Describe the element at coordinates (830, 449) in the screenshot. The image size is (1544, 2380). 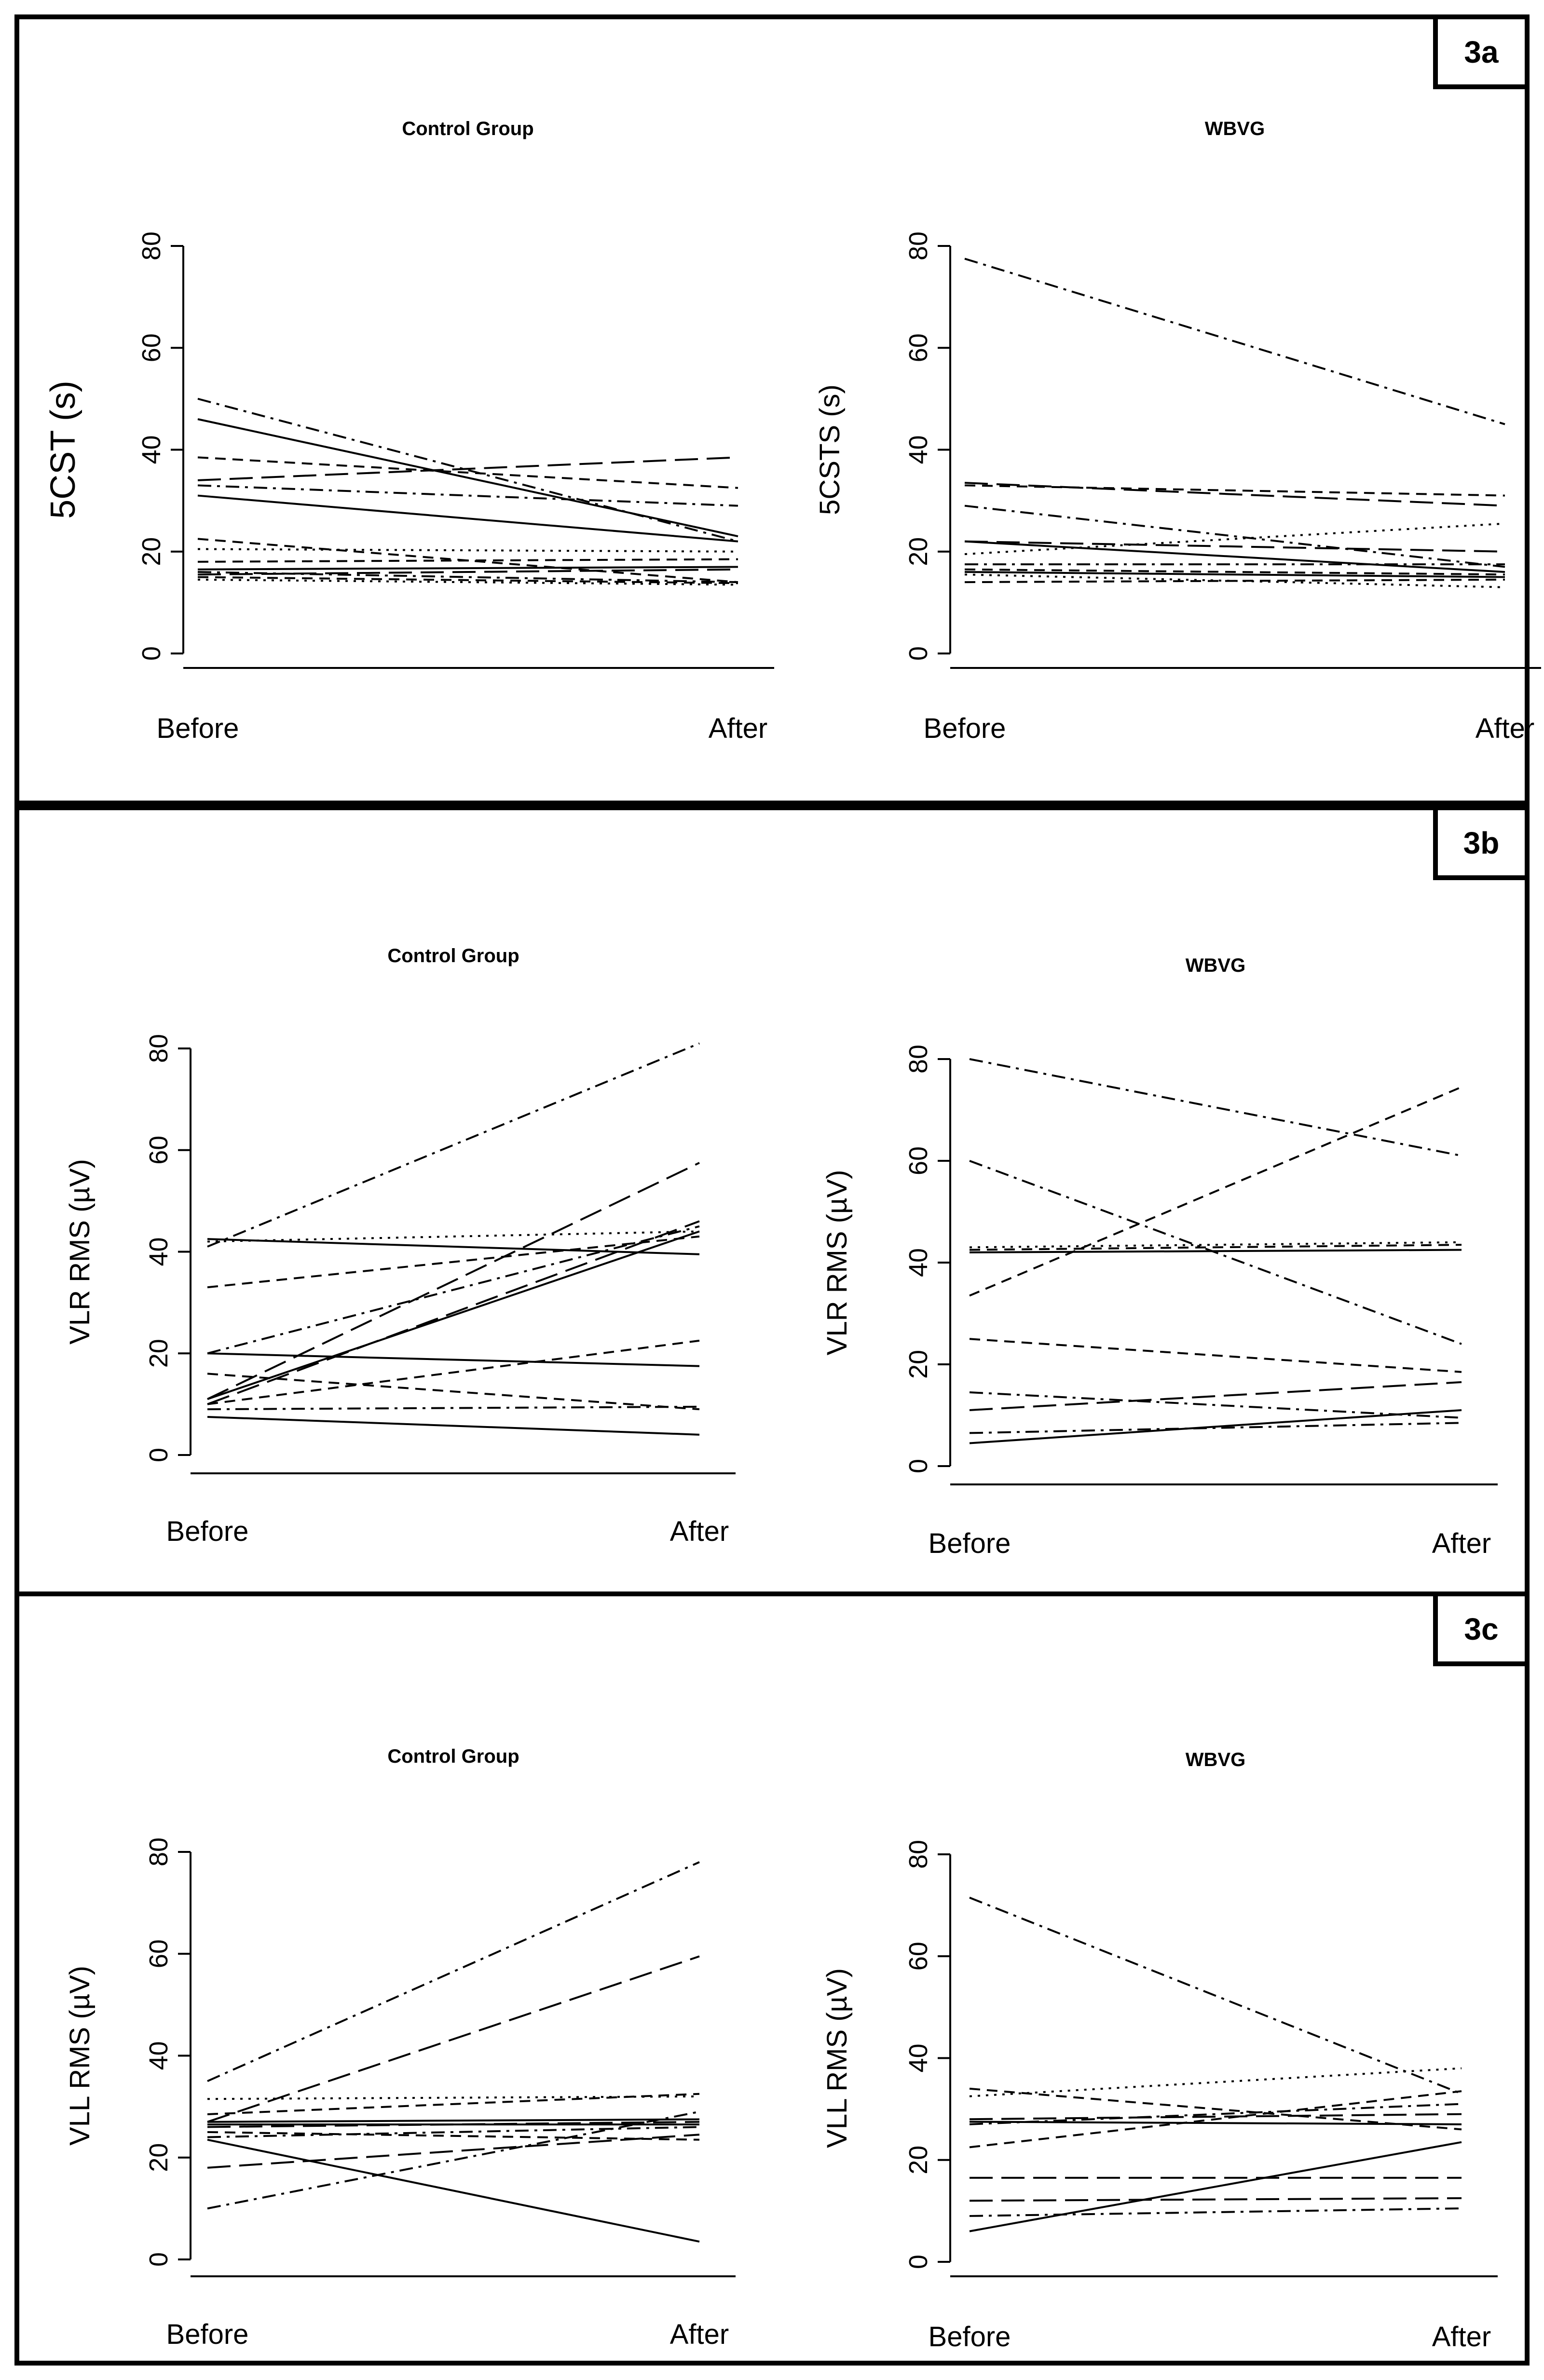
I see `y-axis-label: 5CSTS (s)` at that location.